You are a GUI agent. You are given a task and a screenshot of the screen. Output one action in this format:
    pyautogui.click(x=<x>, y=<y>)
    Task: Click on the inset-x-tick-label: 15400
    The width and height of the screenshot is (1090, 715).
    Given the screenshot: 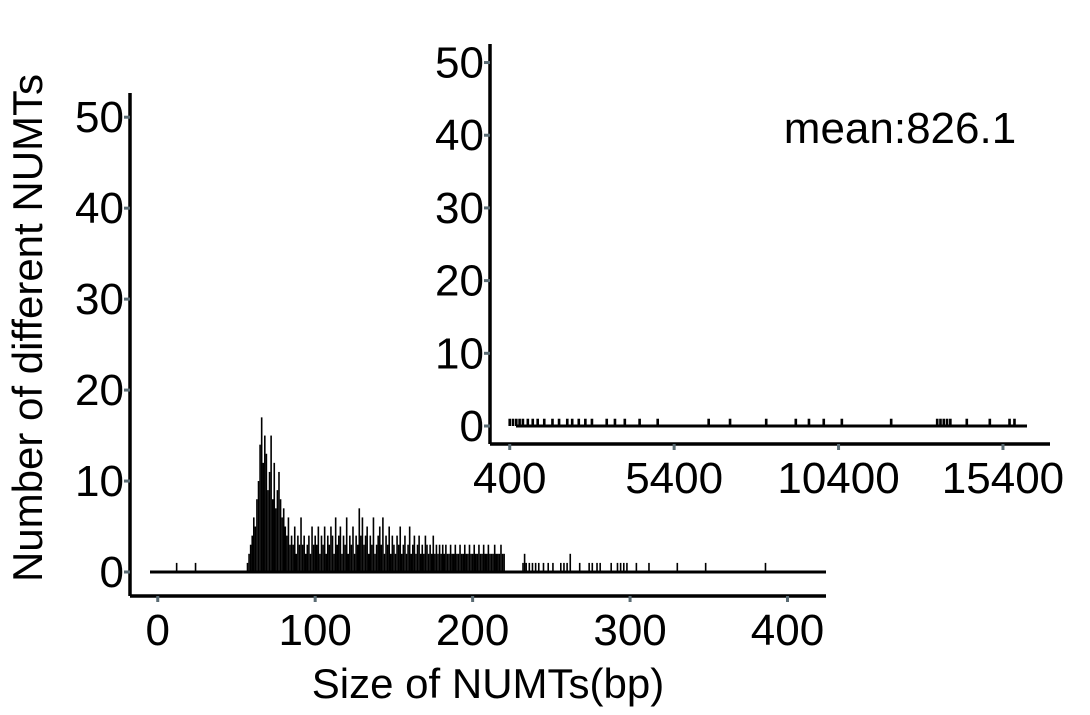 What is the action you would take?
    pyautogui.click(x=1003, y=478)
    